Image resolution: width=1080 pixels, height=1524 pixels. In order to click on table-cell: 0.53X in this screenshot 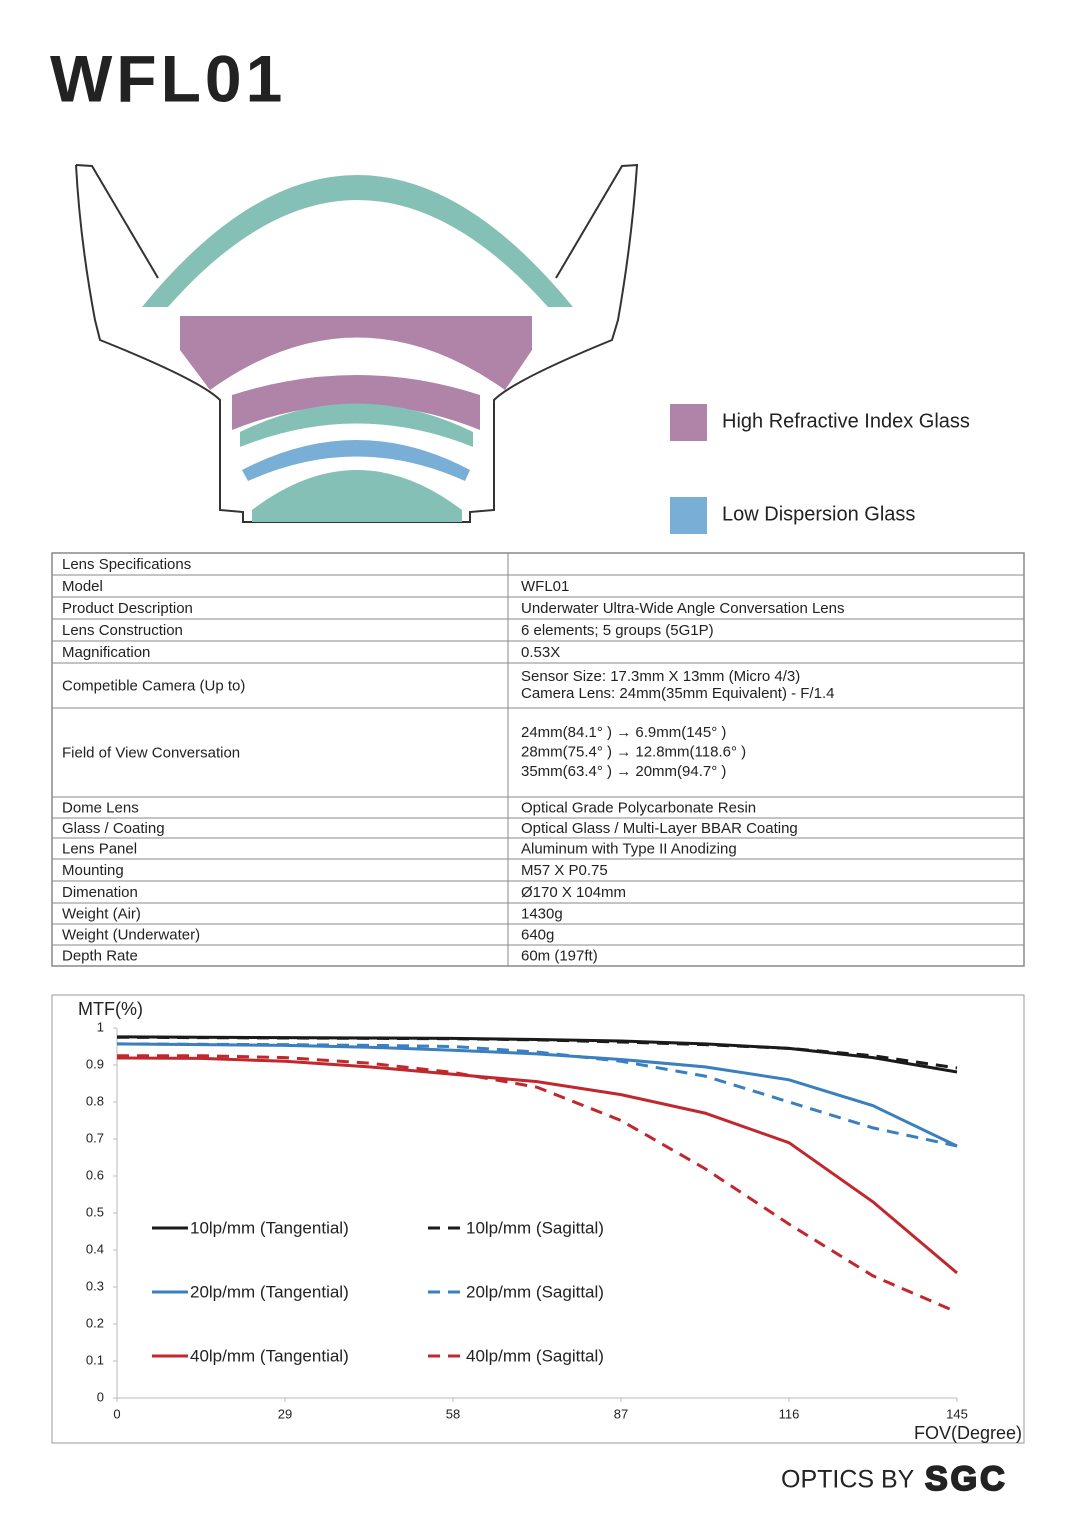, I will do `click(540, 652)`.